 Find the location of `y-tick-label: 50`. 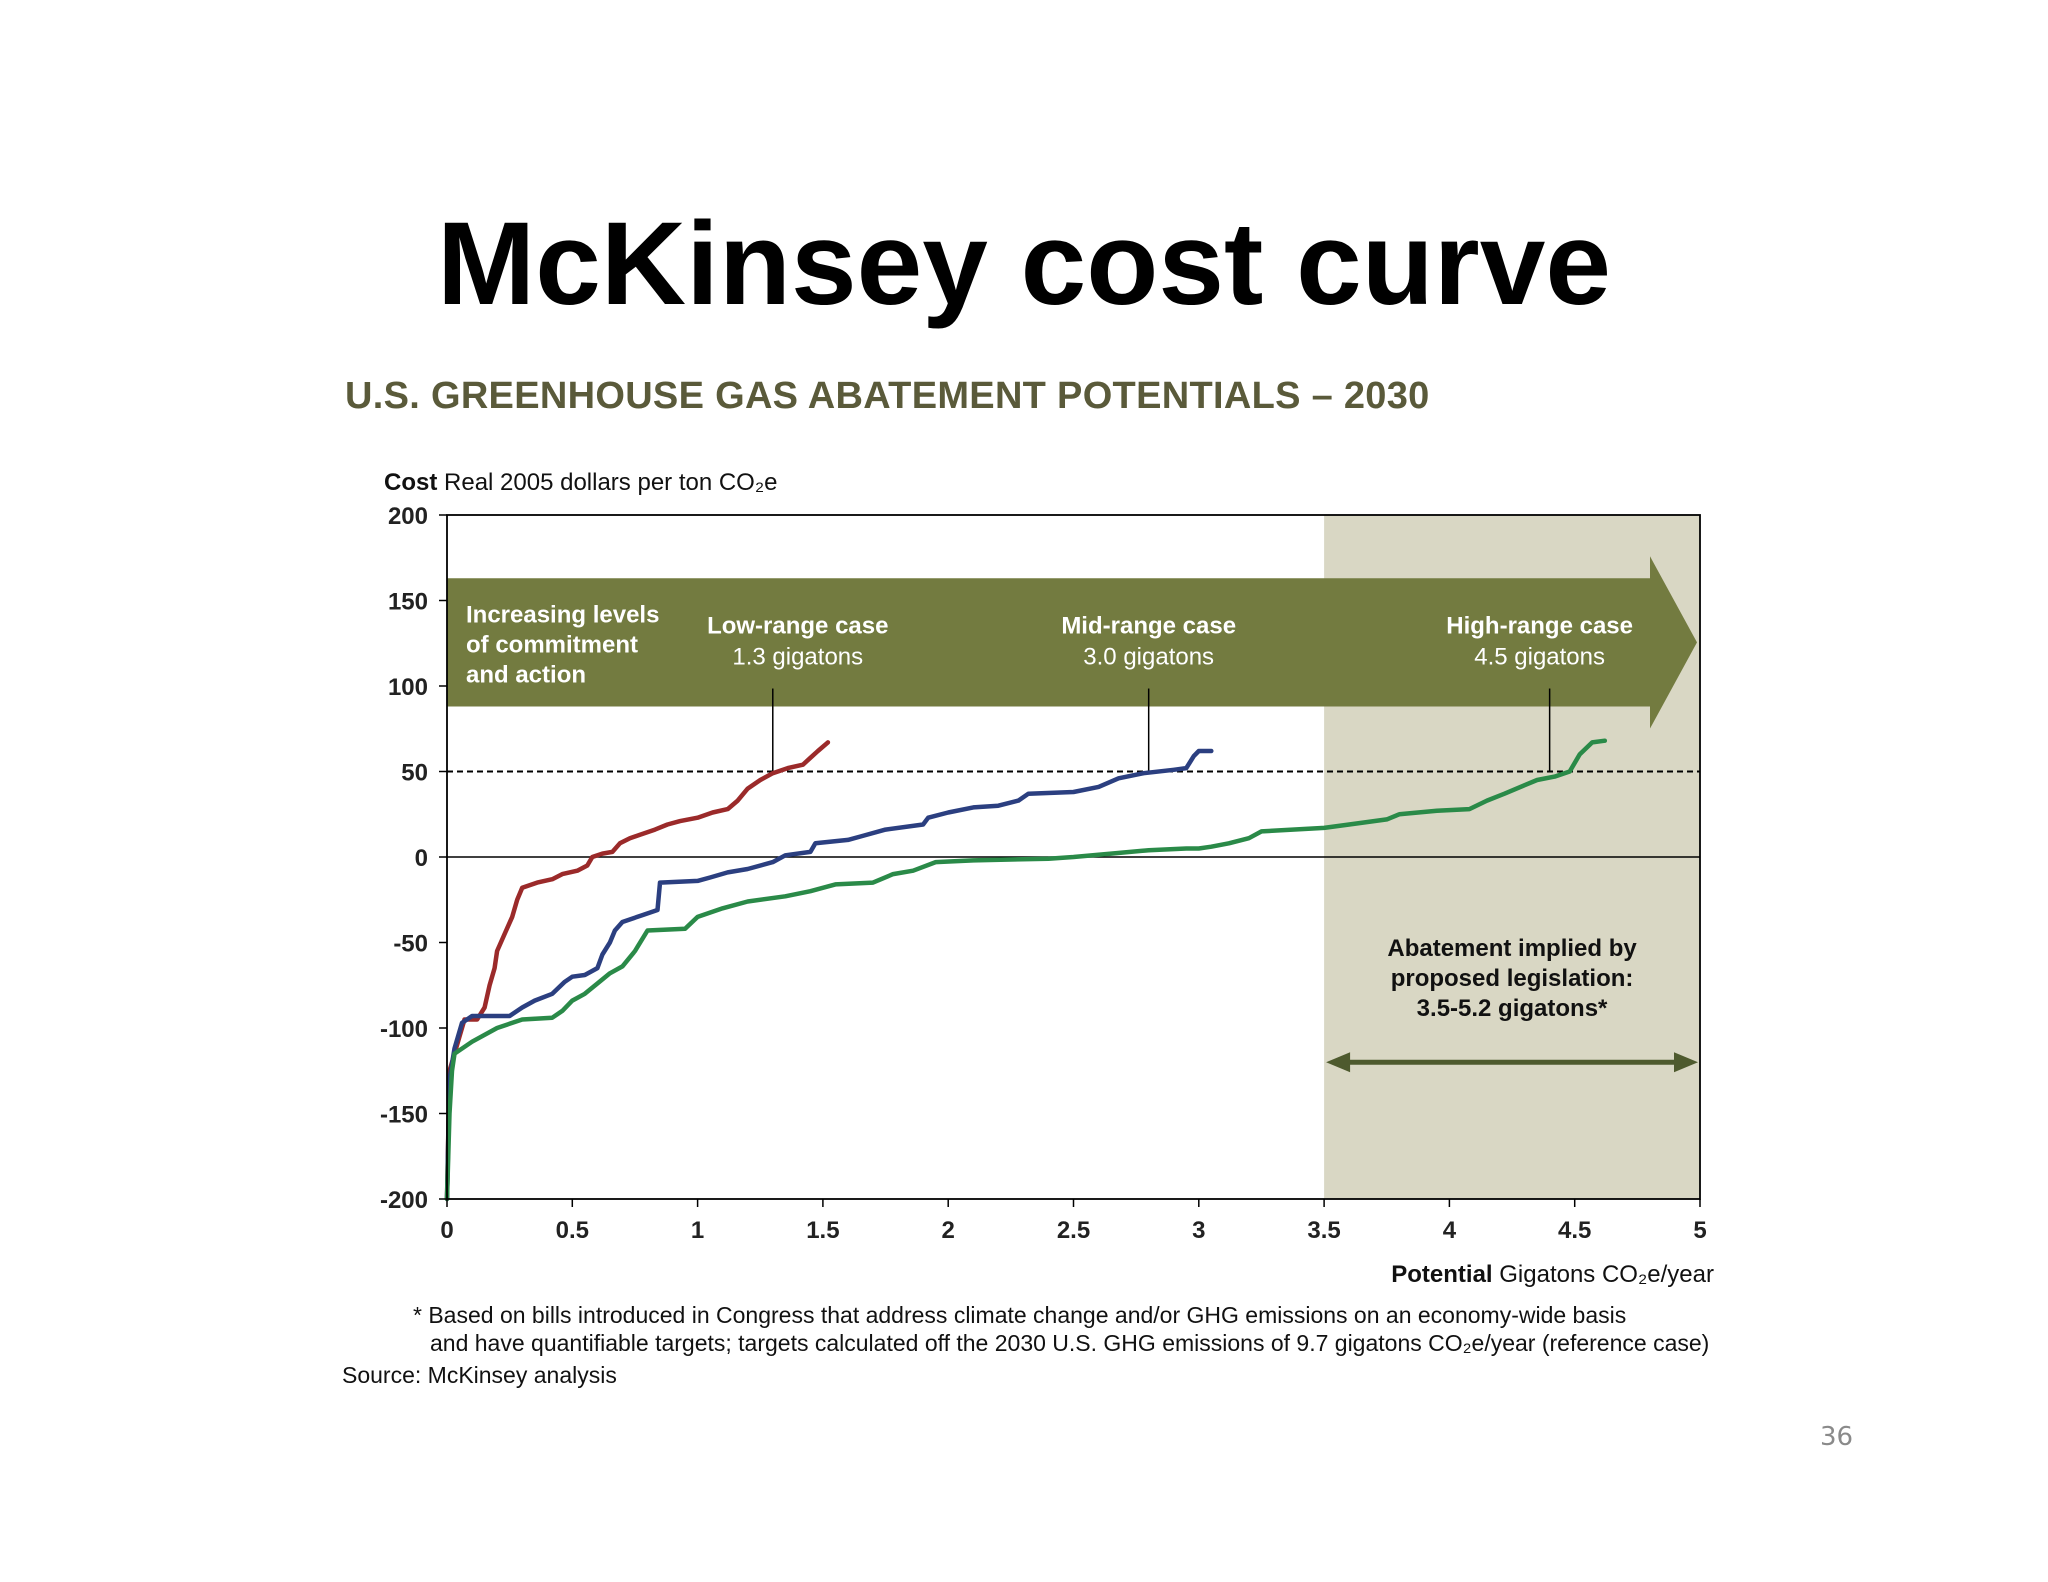

y-tick-label: 50 is located at coordinates (414, 773).